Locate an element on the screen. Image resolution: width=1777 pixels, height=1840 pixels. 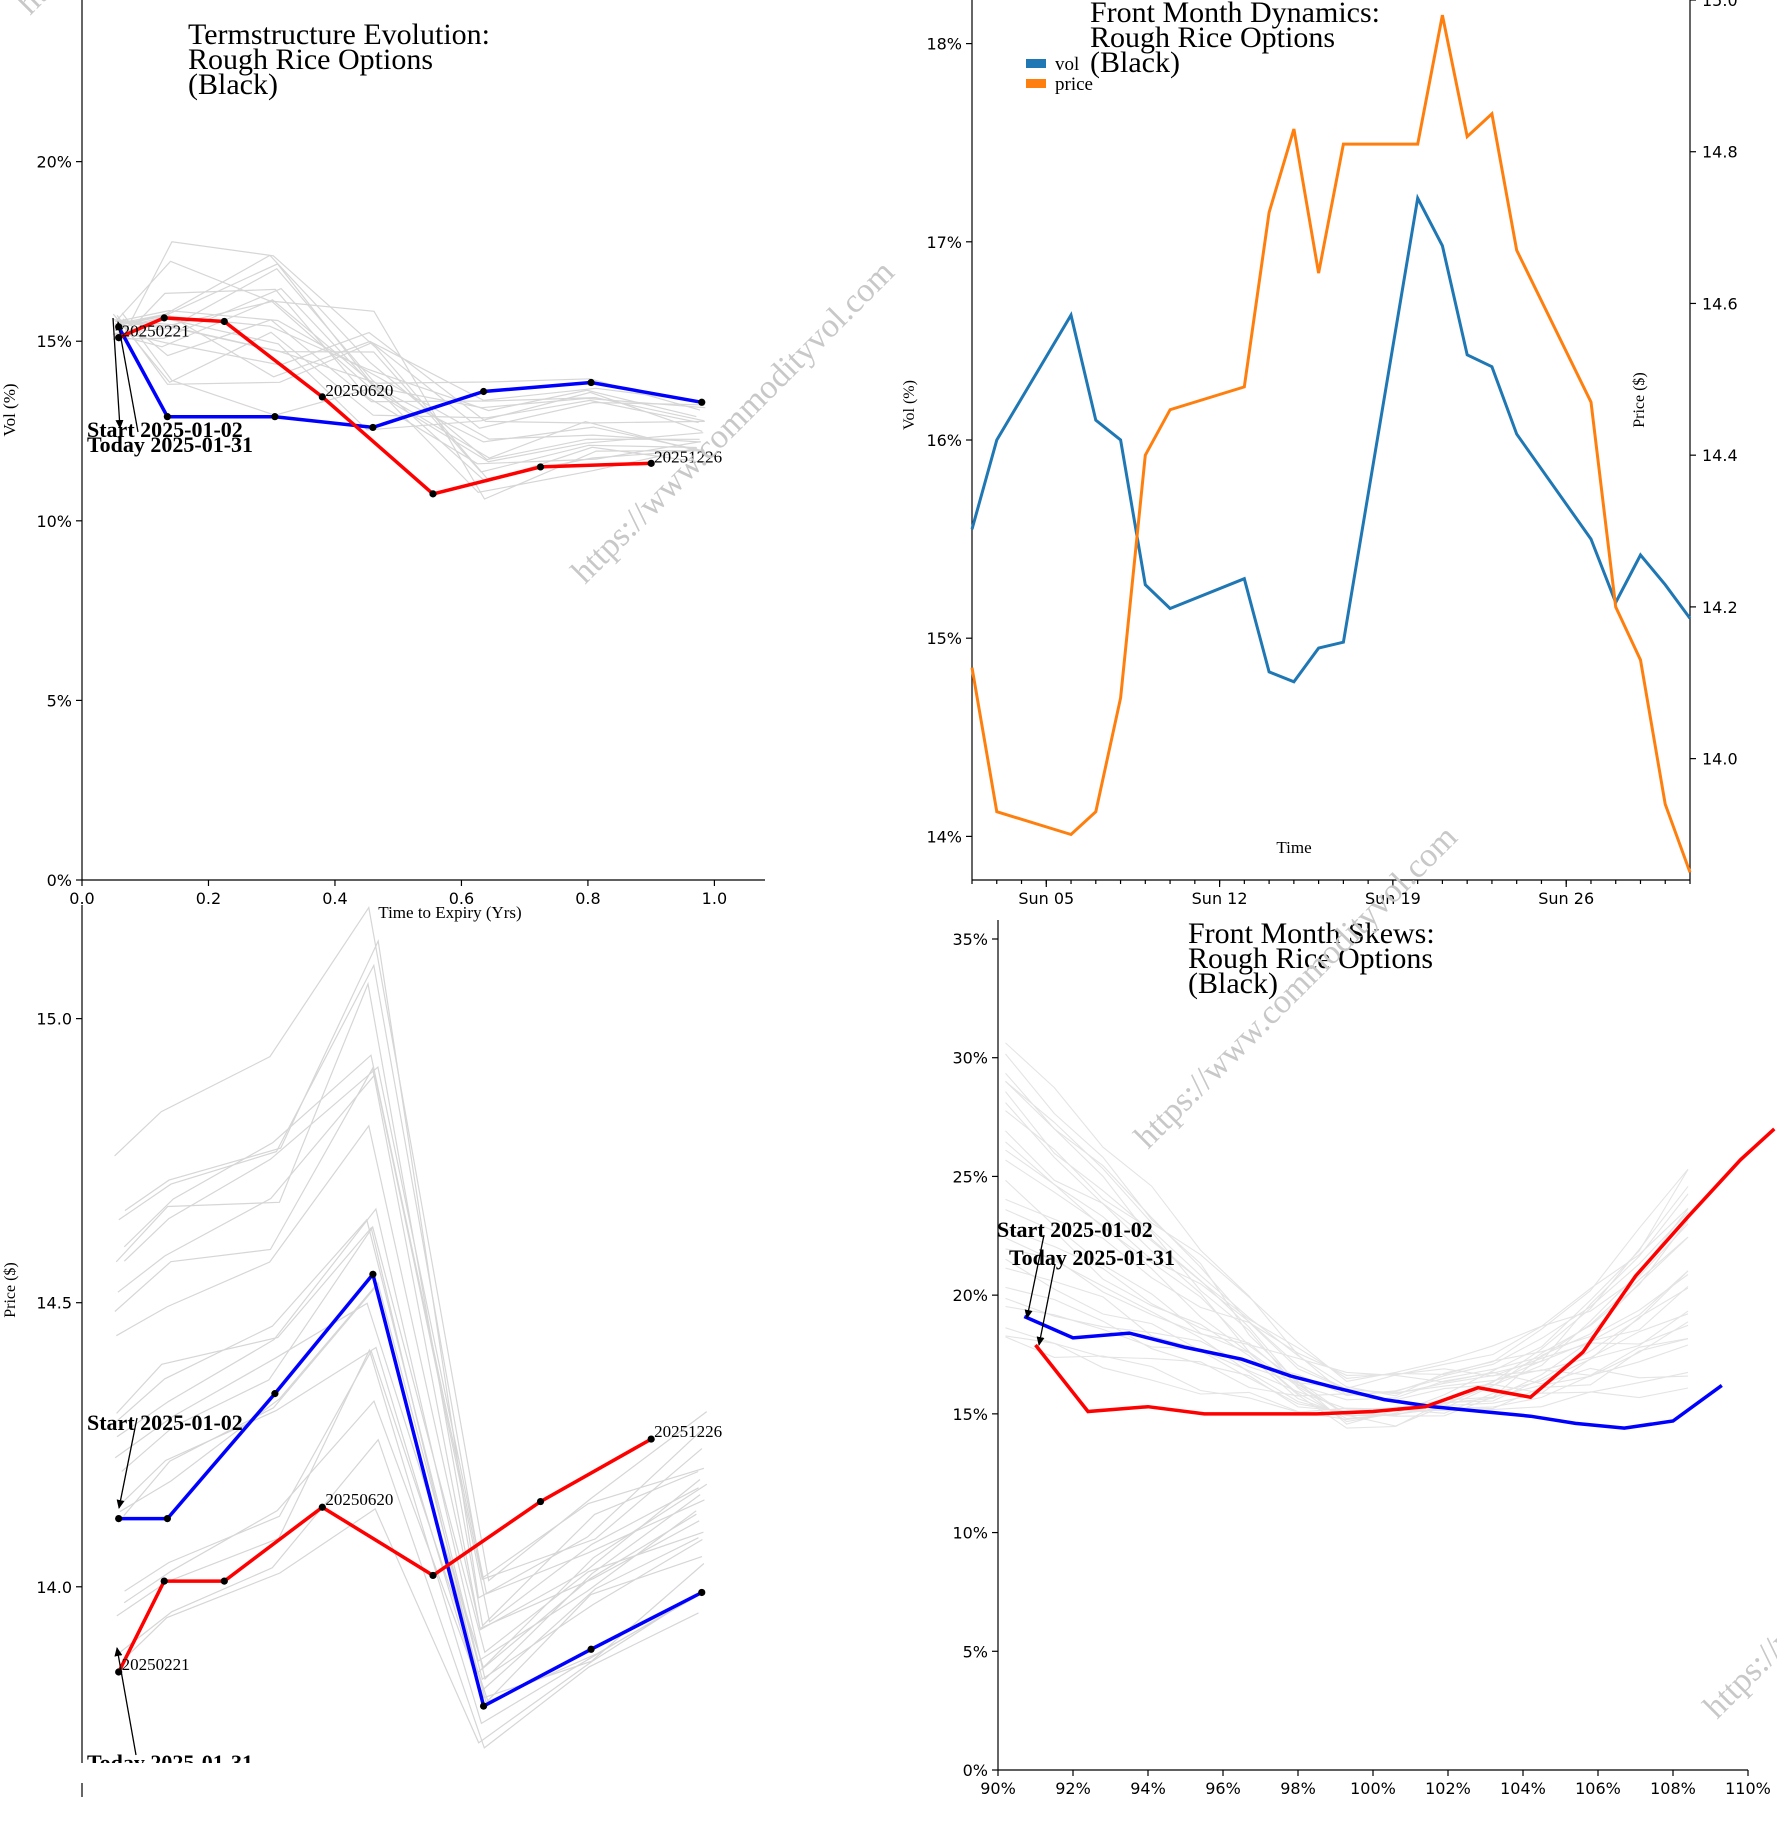
y-tick-label: 14.5 is located at coordinates (54, 1303).